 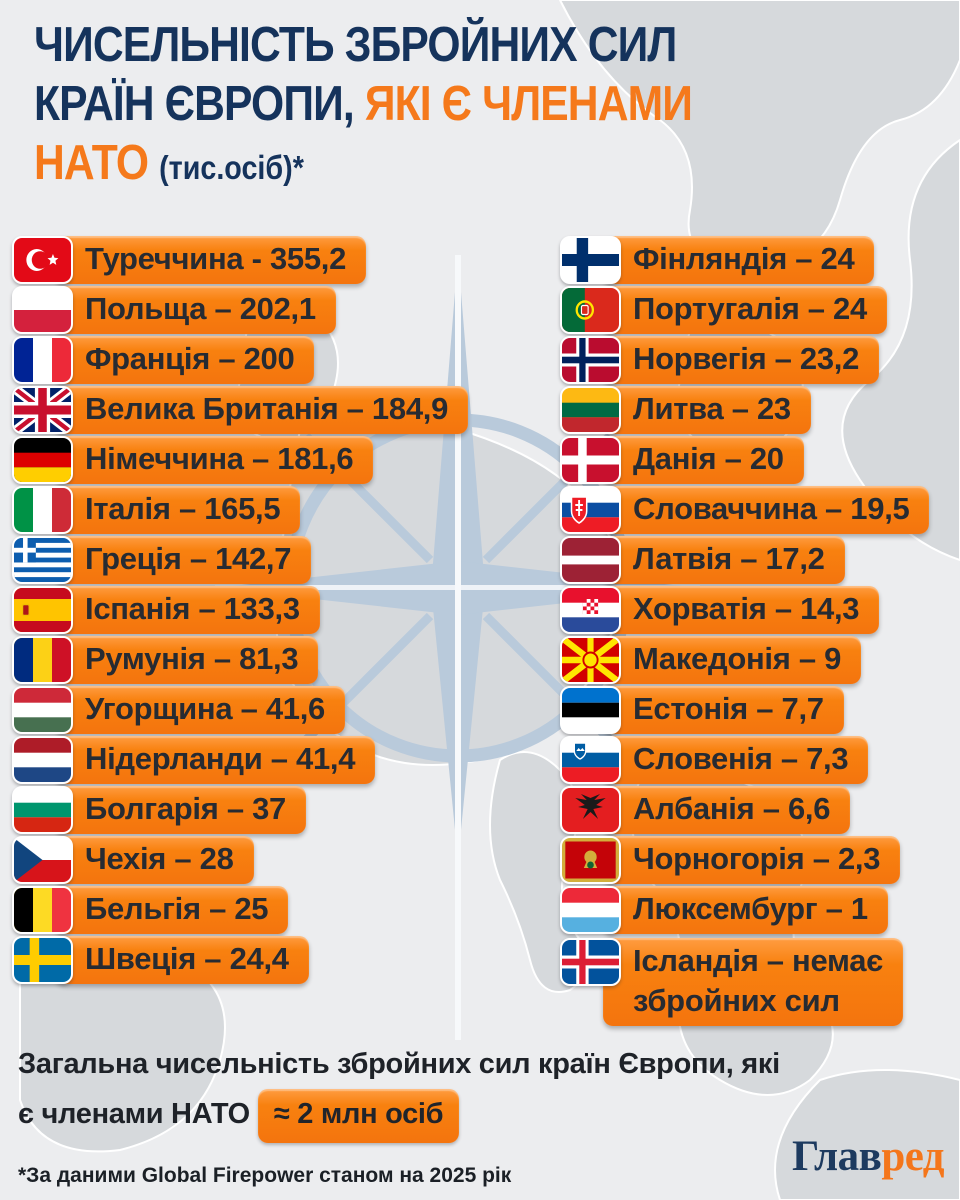 What do you see at coordinates (180, 810) in the screenshot?
I see `country-pill: Болгарія – 37` at bounding box center [180, 810].